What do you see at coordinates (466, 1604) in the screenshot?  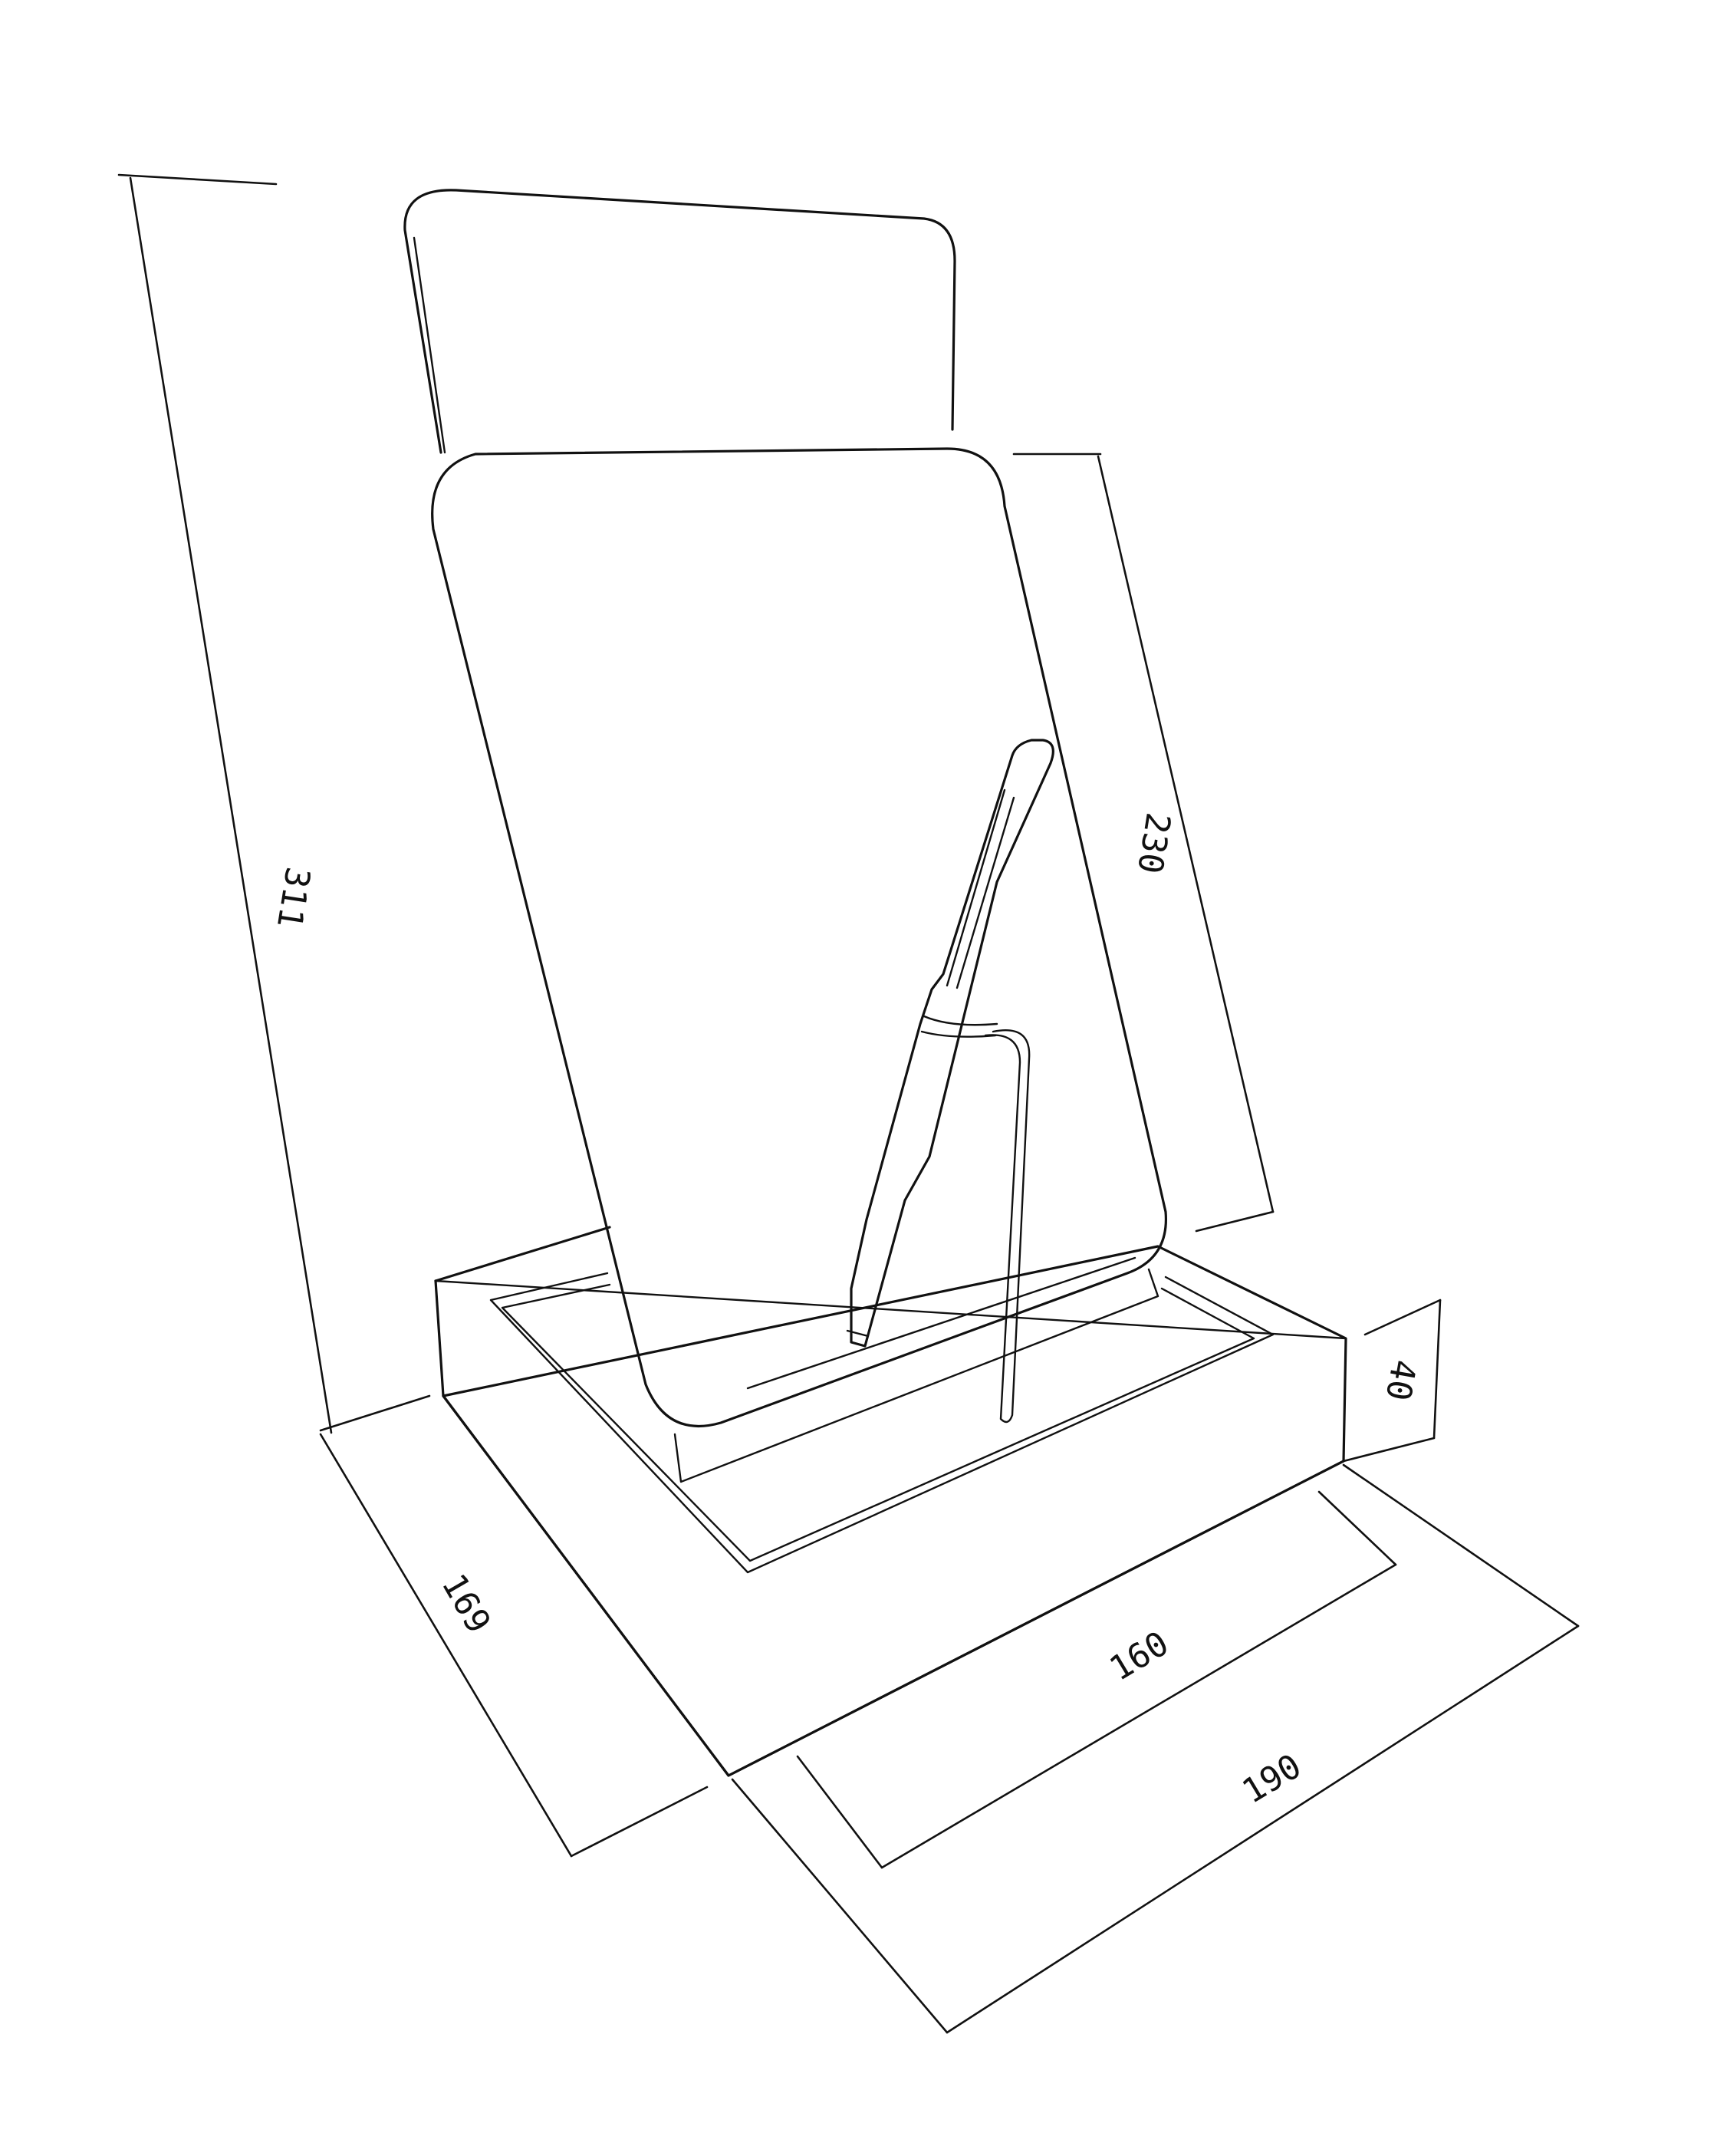 I see `dimension-label-169: 169` at bounding box center [466, 1604].